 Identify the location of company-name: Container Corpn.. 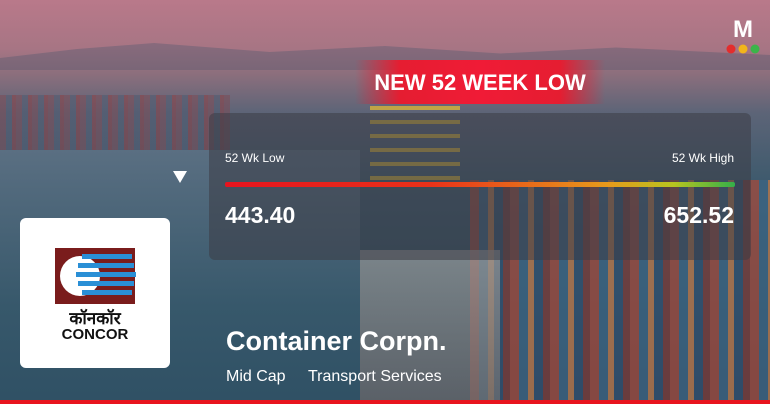
(336, 341).